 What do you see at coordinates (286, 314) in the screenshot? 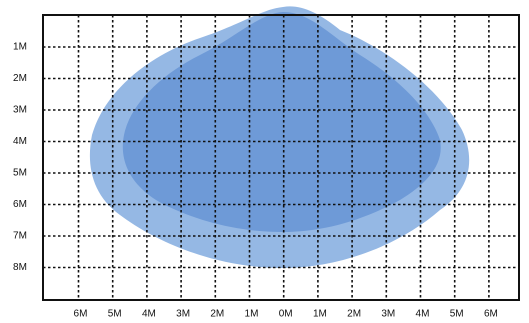
I see `x-label: 0M` at bounding box center [286, 314].